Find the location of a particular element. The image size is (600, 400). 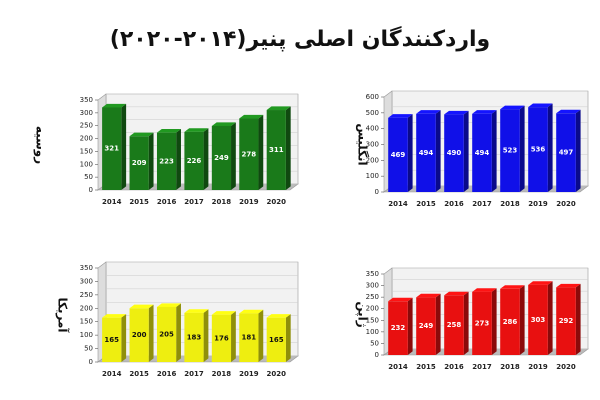

data-label: 205 is located at coordinates (166, 334).